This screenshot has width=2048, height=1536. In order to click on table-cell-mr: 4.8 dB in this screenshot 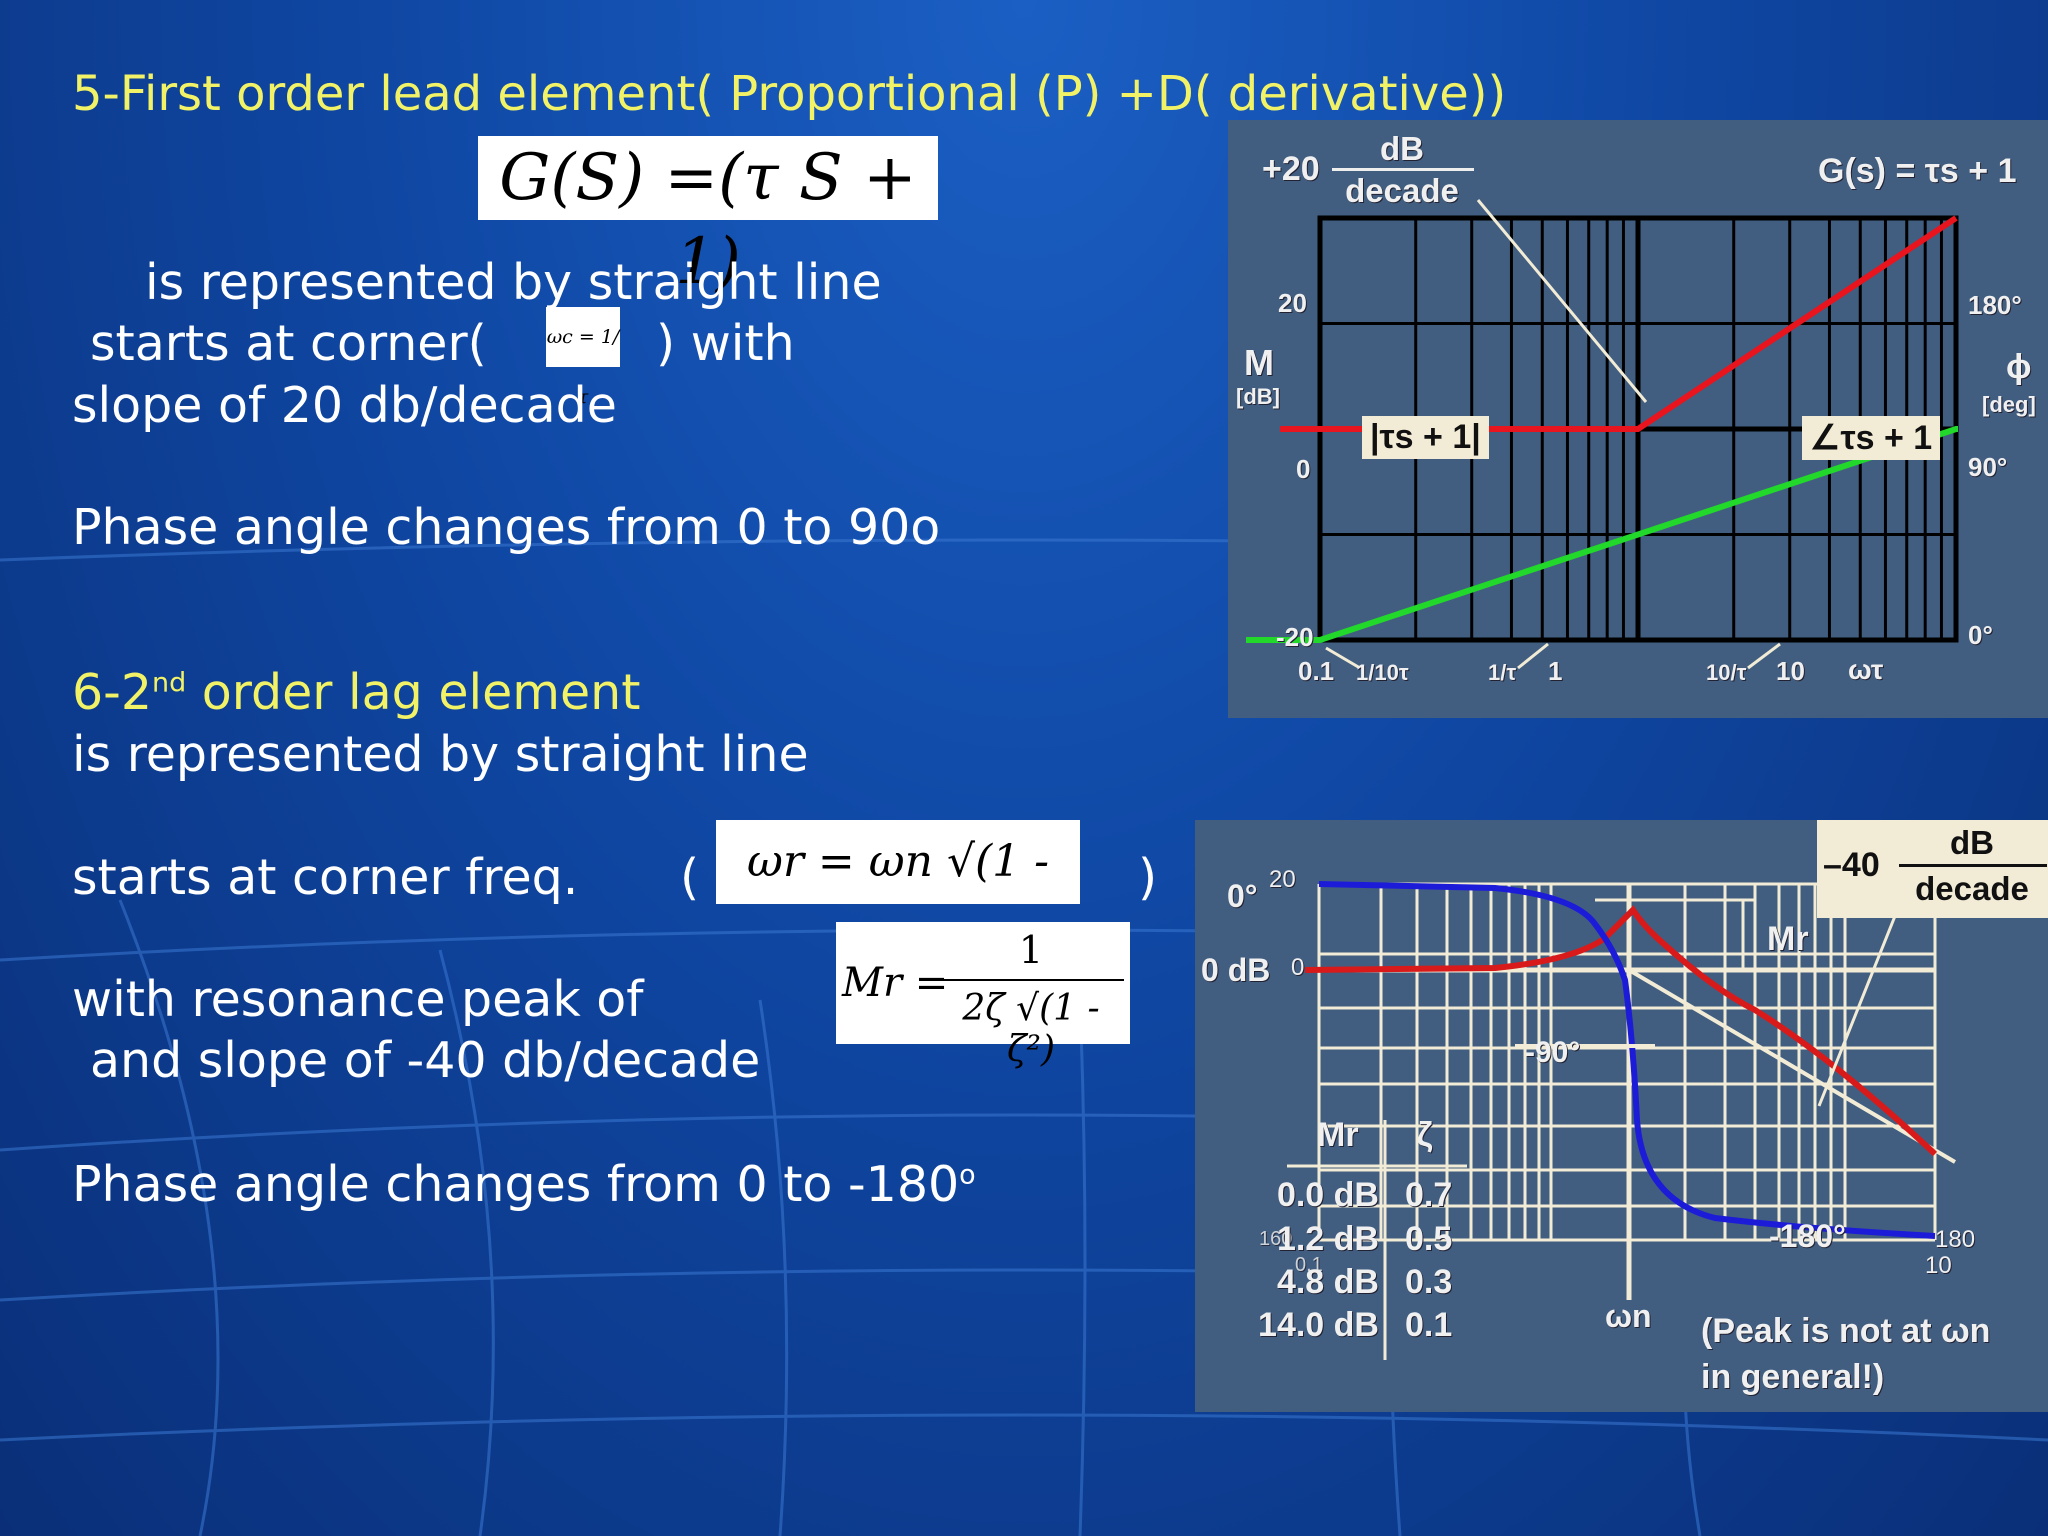, I will do `click(1327, 1282)`.